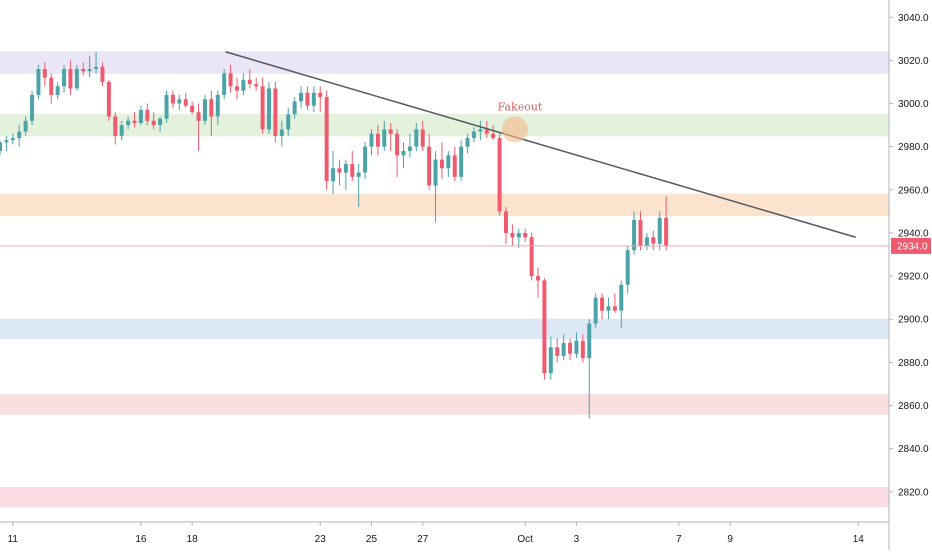  What do you see at coordinates (444, 533) in the screenshot?
I see `x-axis: 11 16 18 23 25 27 Oct 3 7 9 14` at bounding box center [444, 533].